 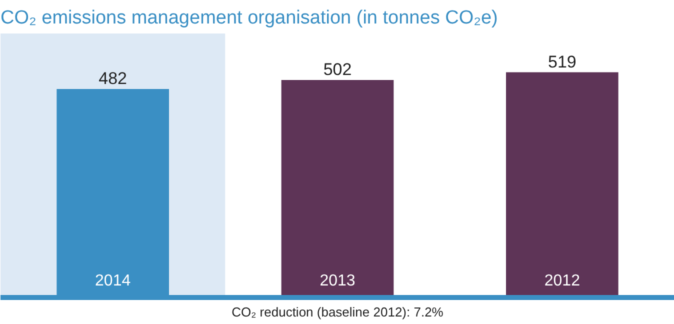 I want to click on x-tick-label: 2013, so click(x=338, y=281).